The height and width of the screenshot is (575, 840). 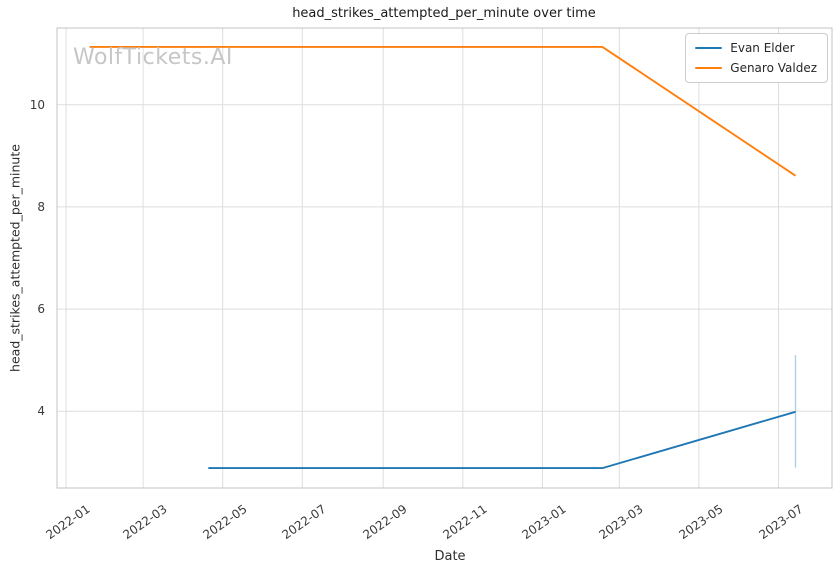 What do you see at coordinates (41, 411) in the screenshot?
I see `y-tick-label: 4` at bounding box center [41, 411].